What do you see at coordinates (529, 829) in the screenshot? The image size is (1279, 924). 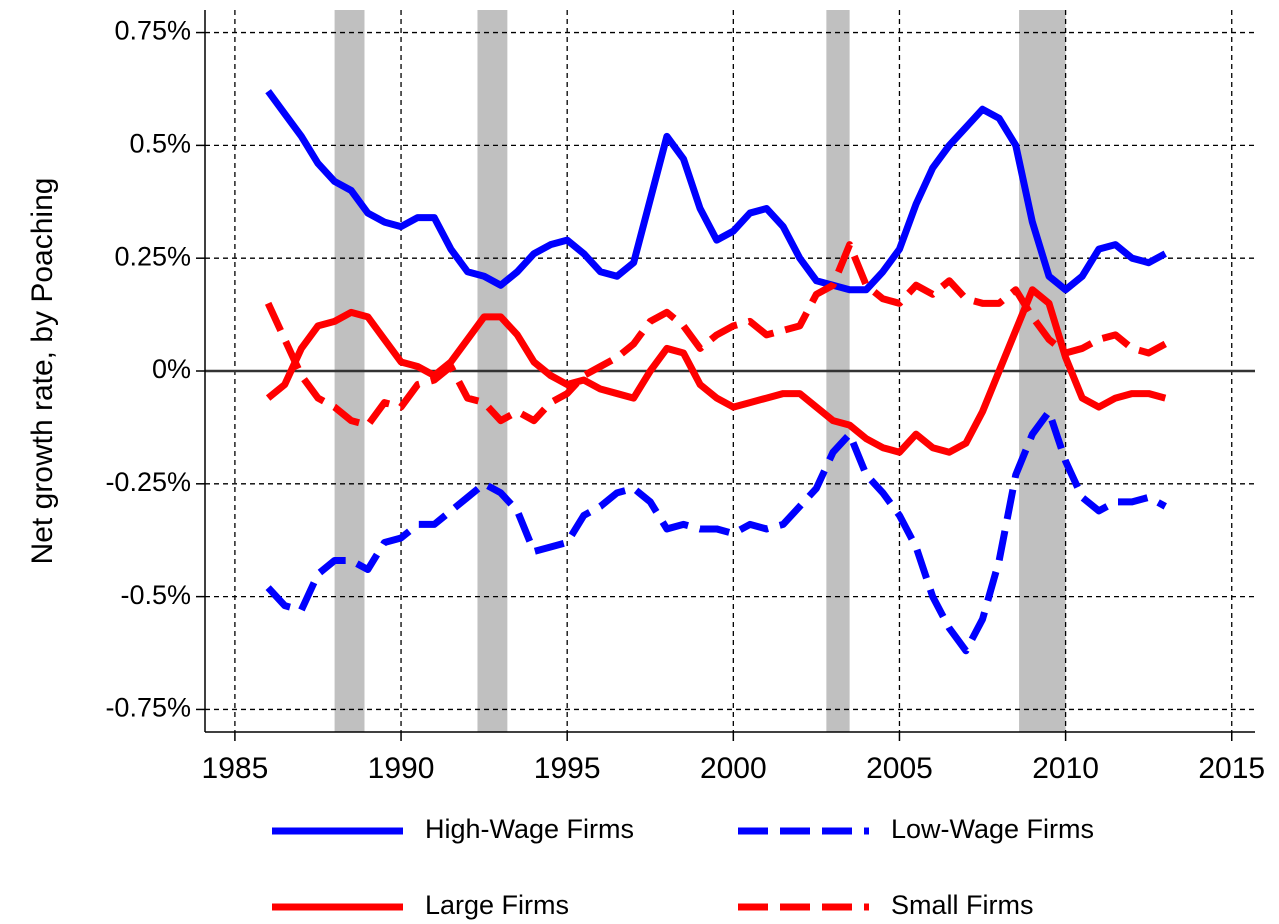 I see `legend-label: High-Wage Firms` at bounding box center [529, 829].